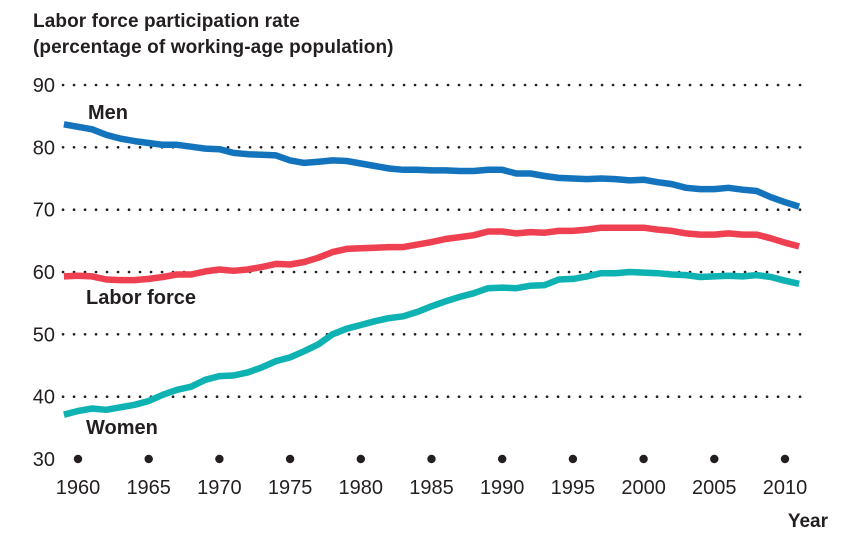 The image size is (853, 542). I want to click on y-tick-label-50: 50, so click(44, 335).